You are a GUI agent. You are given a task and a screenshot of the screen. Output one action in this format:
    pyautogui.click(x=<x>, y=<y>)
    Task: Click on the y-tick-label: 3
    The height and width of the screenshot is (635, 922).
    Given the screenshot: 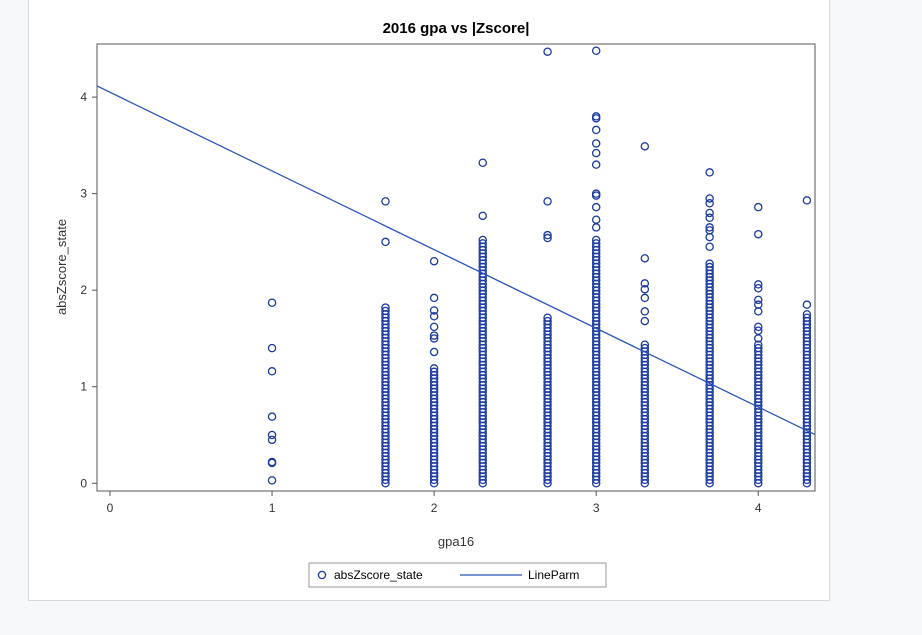 What is the action you would take?
    pyautogui.click(x=83, y=194)
    